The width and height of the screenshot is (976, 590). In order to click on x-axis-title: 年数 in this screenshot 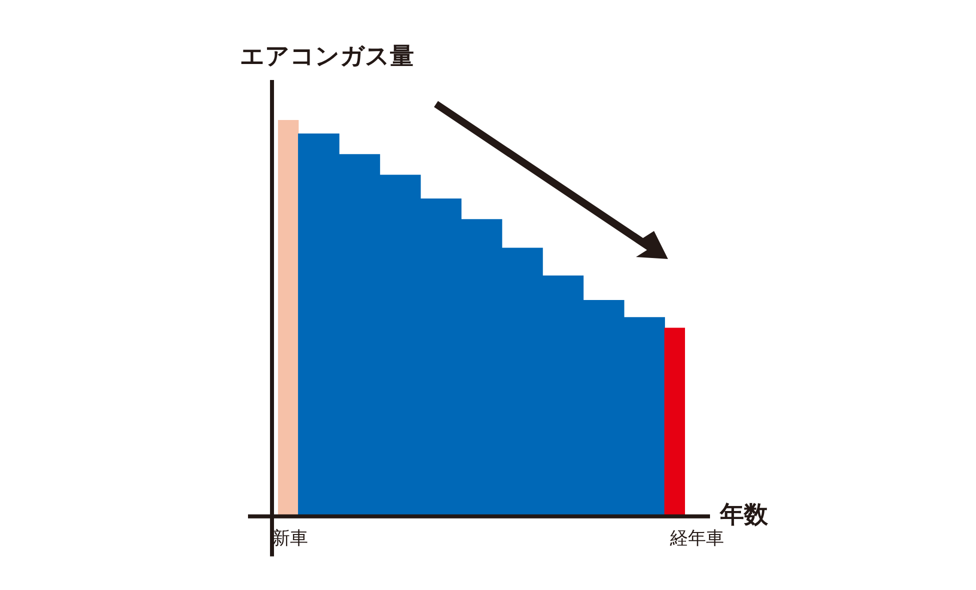, I will do `click(744, 514)`.